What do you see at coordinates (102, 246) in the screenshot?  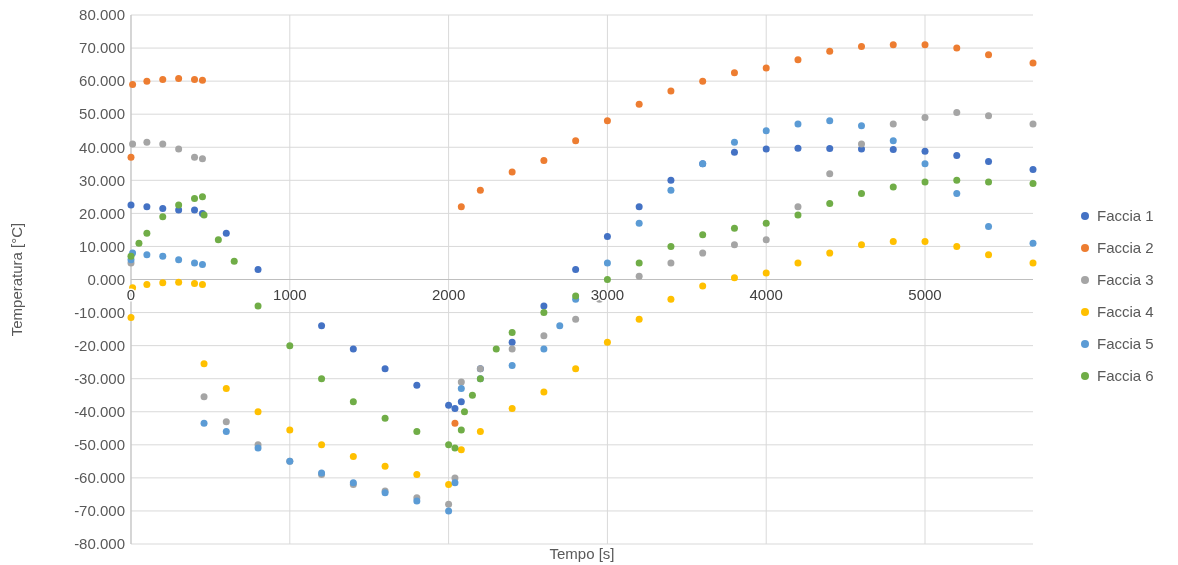 I see `y-tick-label: 10.000` at bounding box center [102, 246].